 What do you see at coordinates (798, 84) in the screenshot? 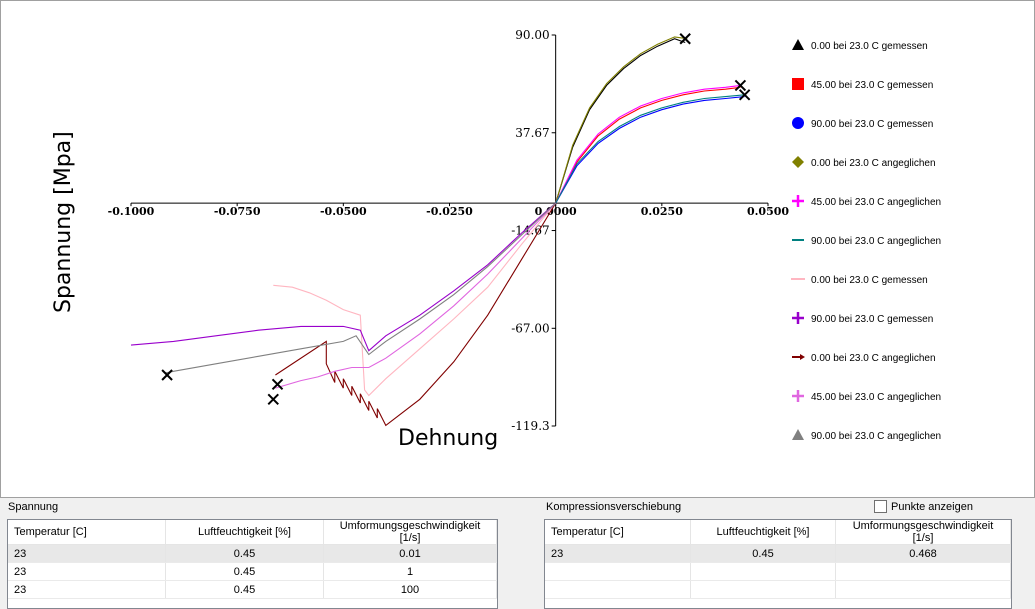
I see `legend-marker-square-icon` at bounding box center [798, 84].